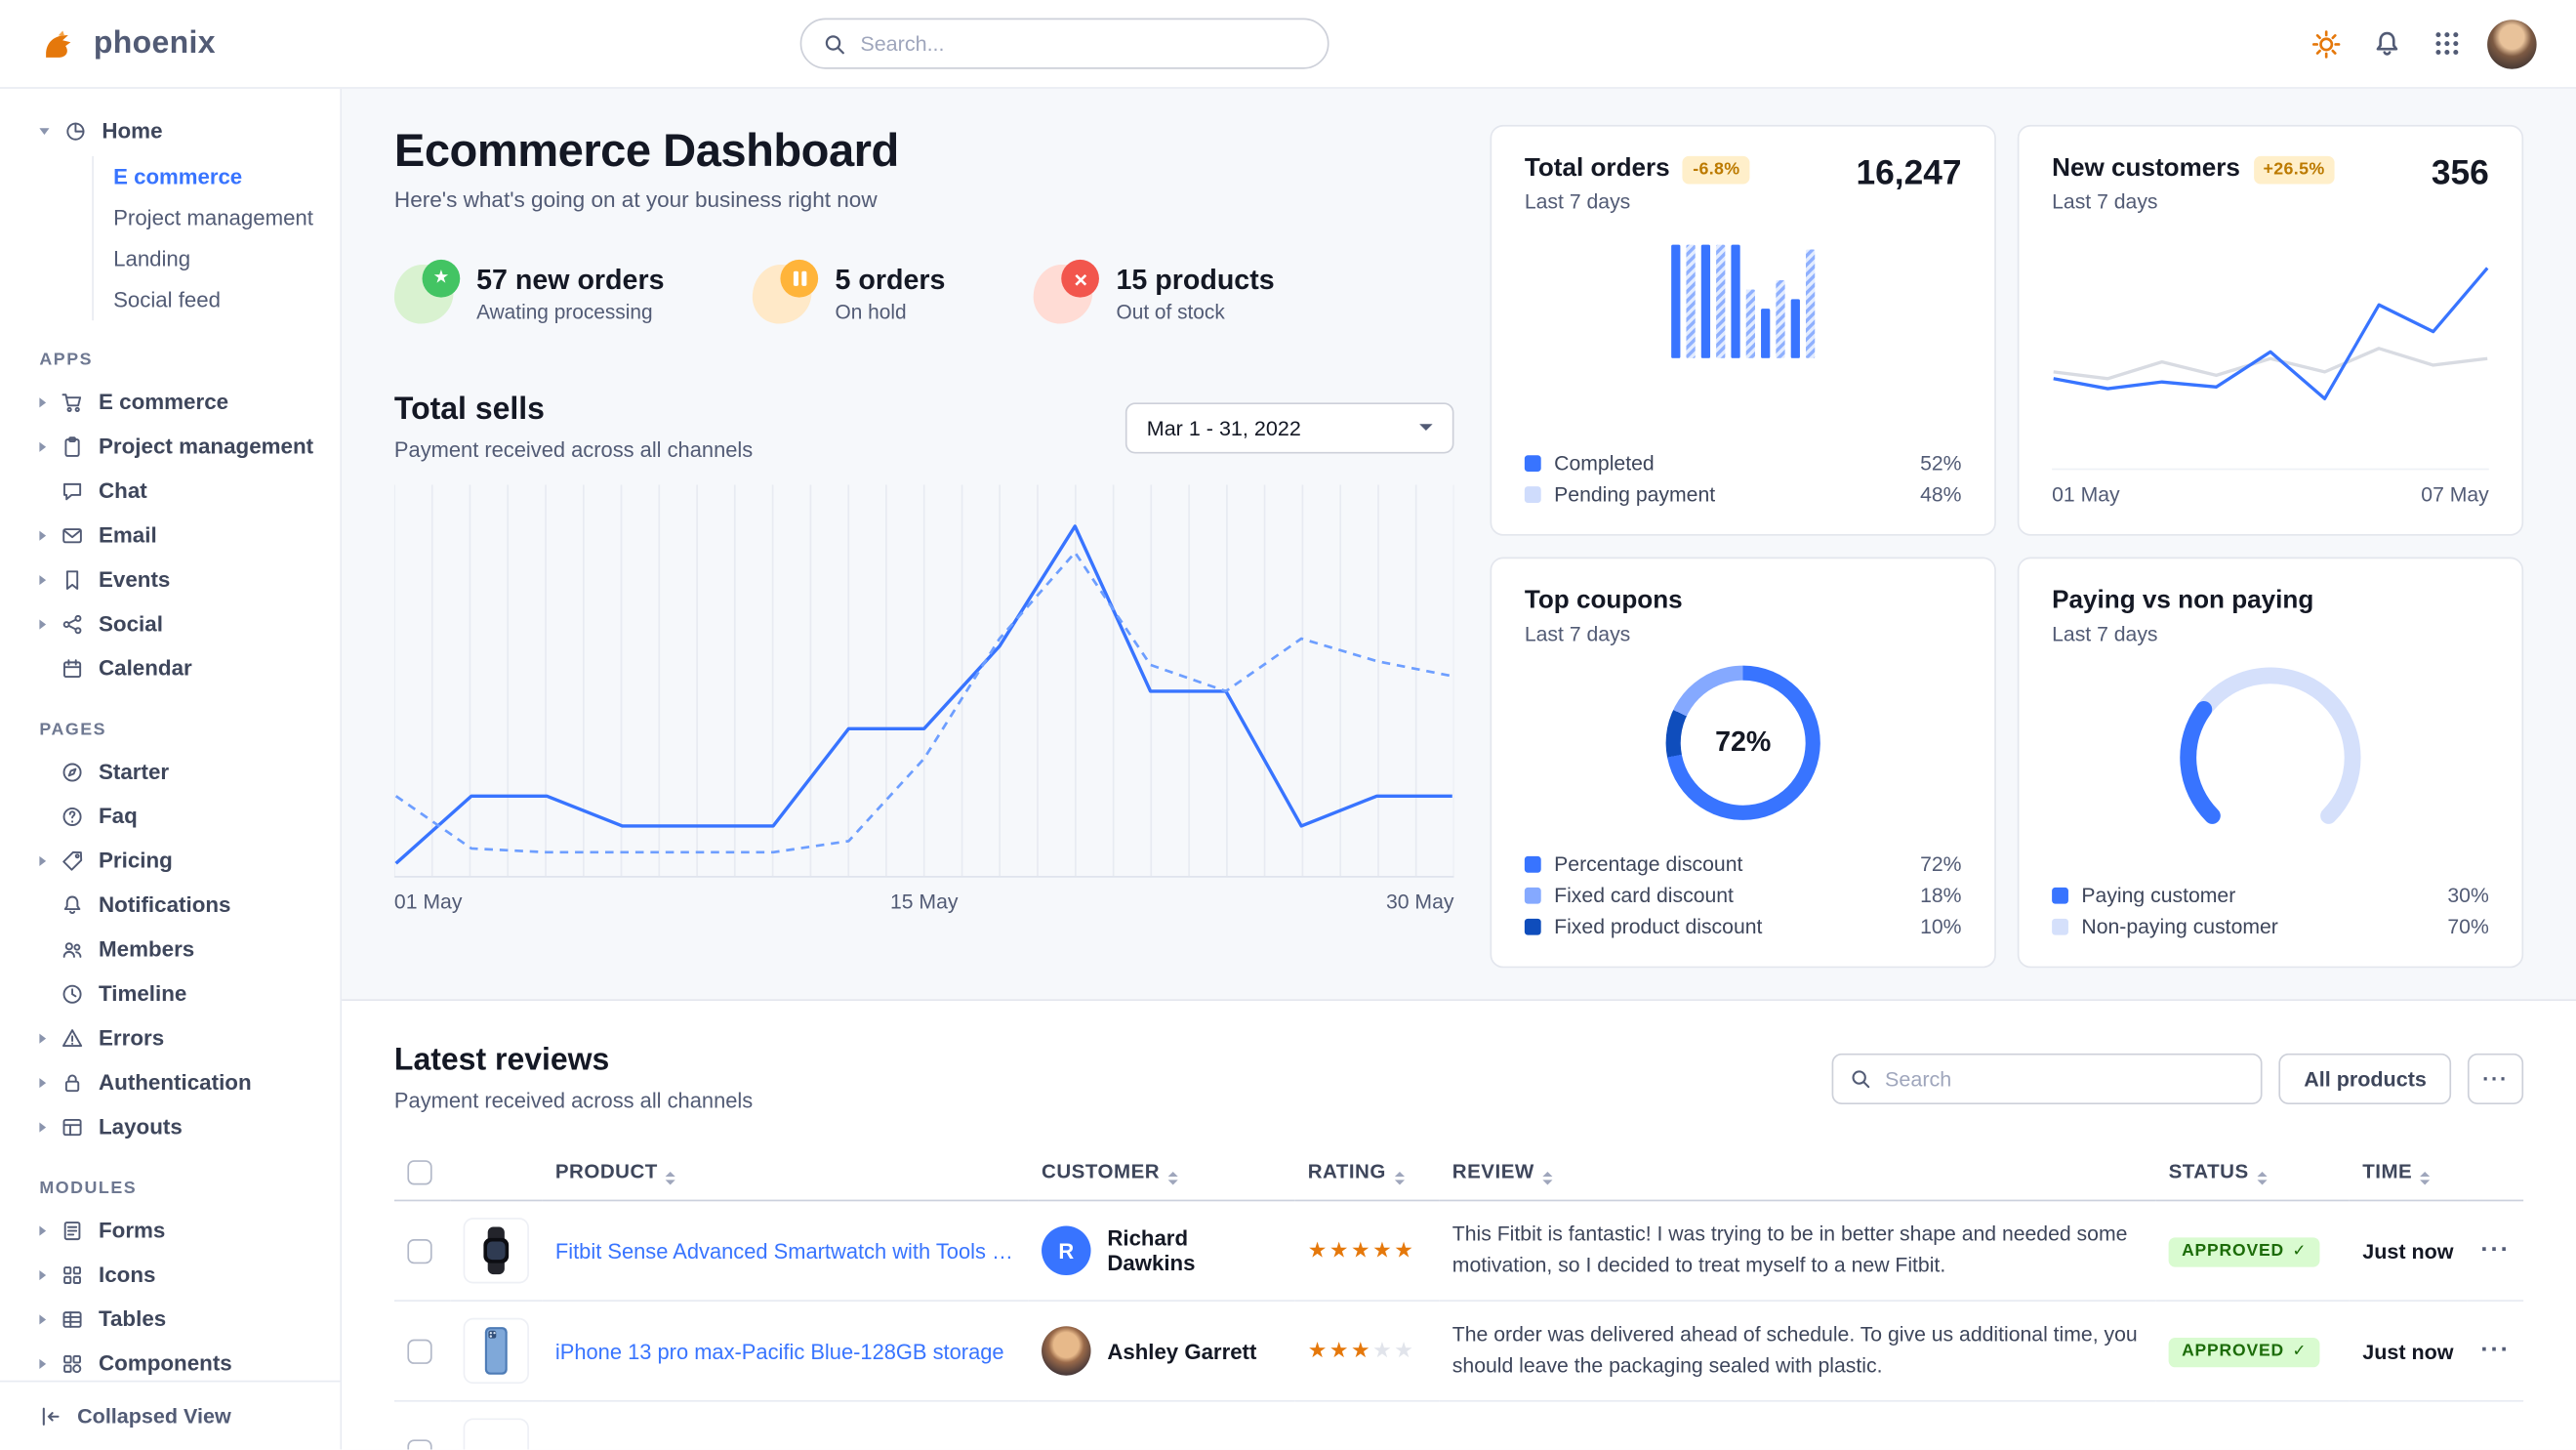 The height and width of the screenshot is (1450, 2576). What do you see at coordinates (170, 623) in the screenshot?
I see `sidebar-item-social: Social` at bounding box center [170, 623].